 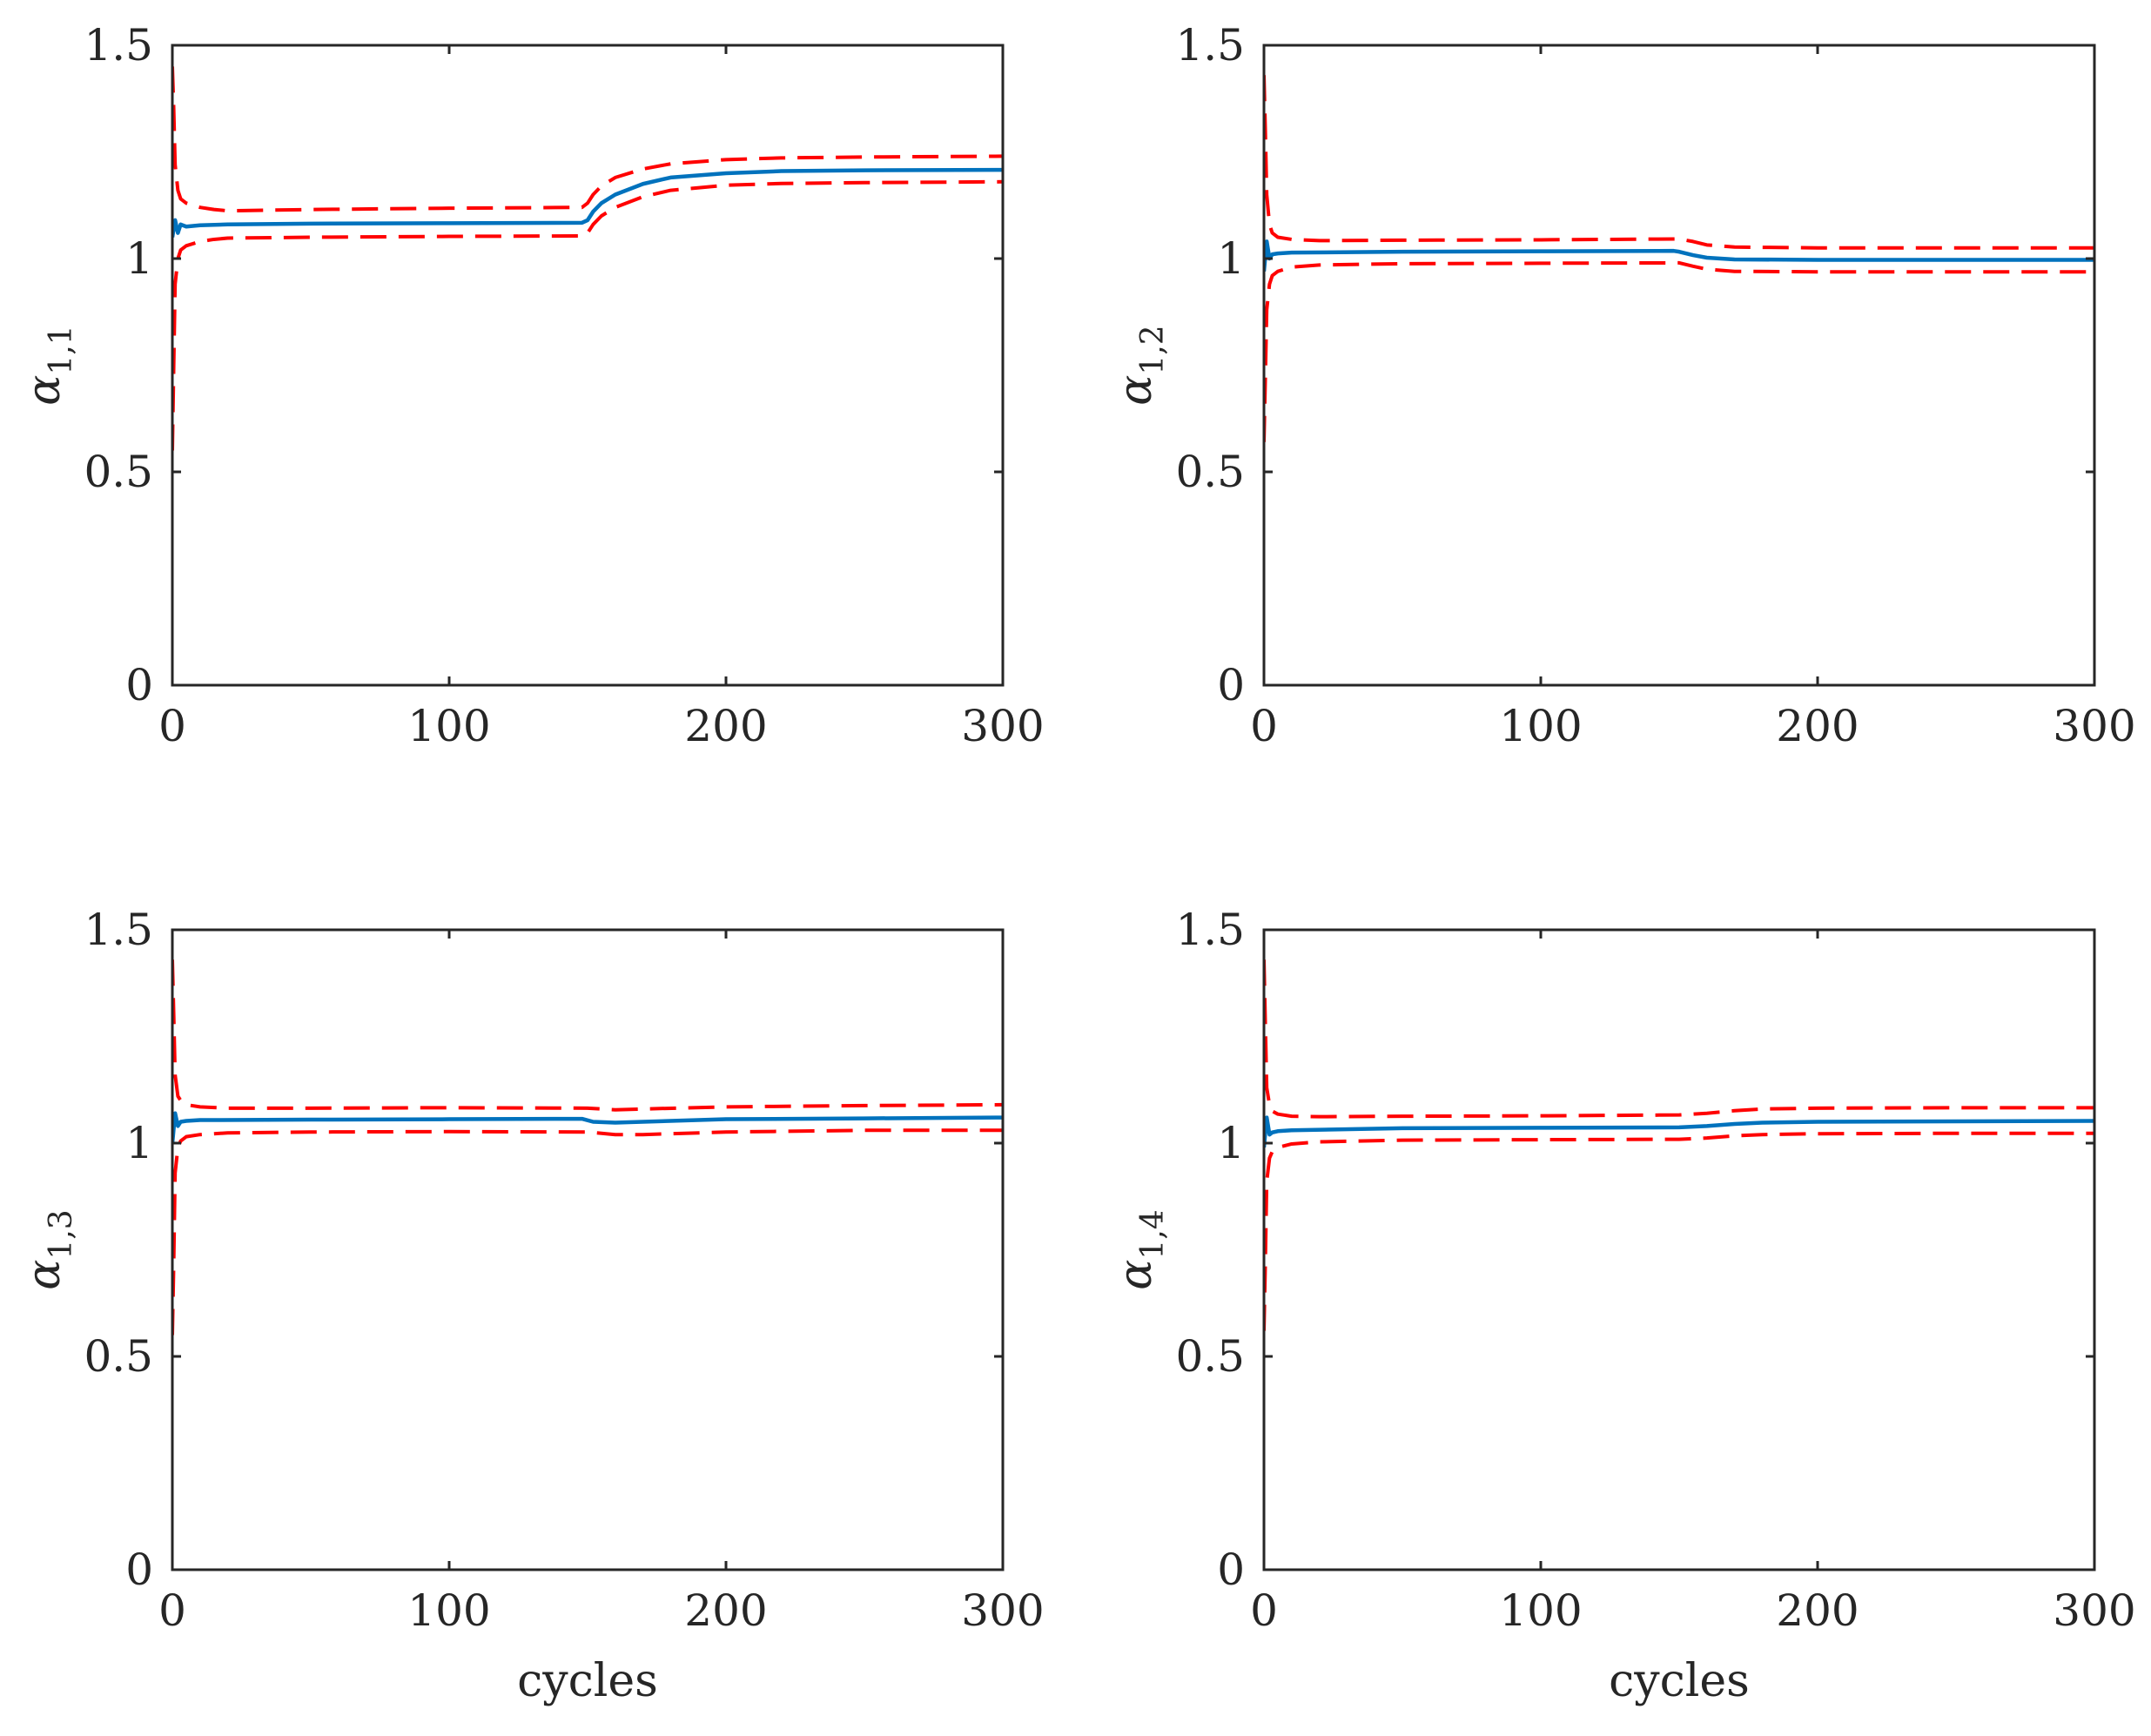 I want to click on y-axis-label: α1,1, so click(x=49, y=365).